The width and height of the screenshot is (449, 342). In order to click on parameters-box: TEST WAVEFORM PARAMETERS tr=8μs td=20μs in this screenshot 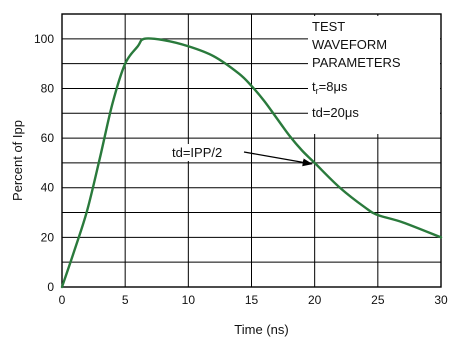, I will do `click(374, 75)`.